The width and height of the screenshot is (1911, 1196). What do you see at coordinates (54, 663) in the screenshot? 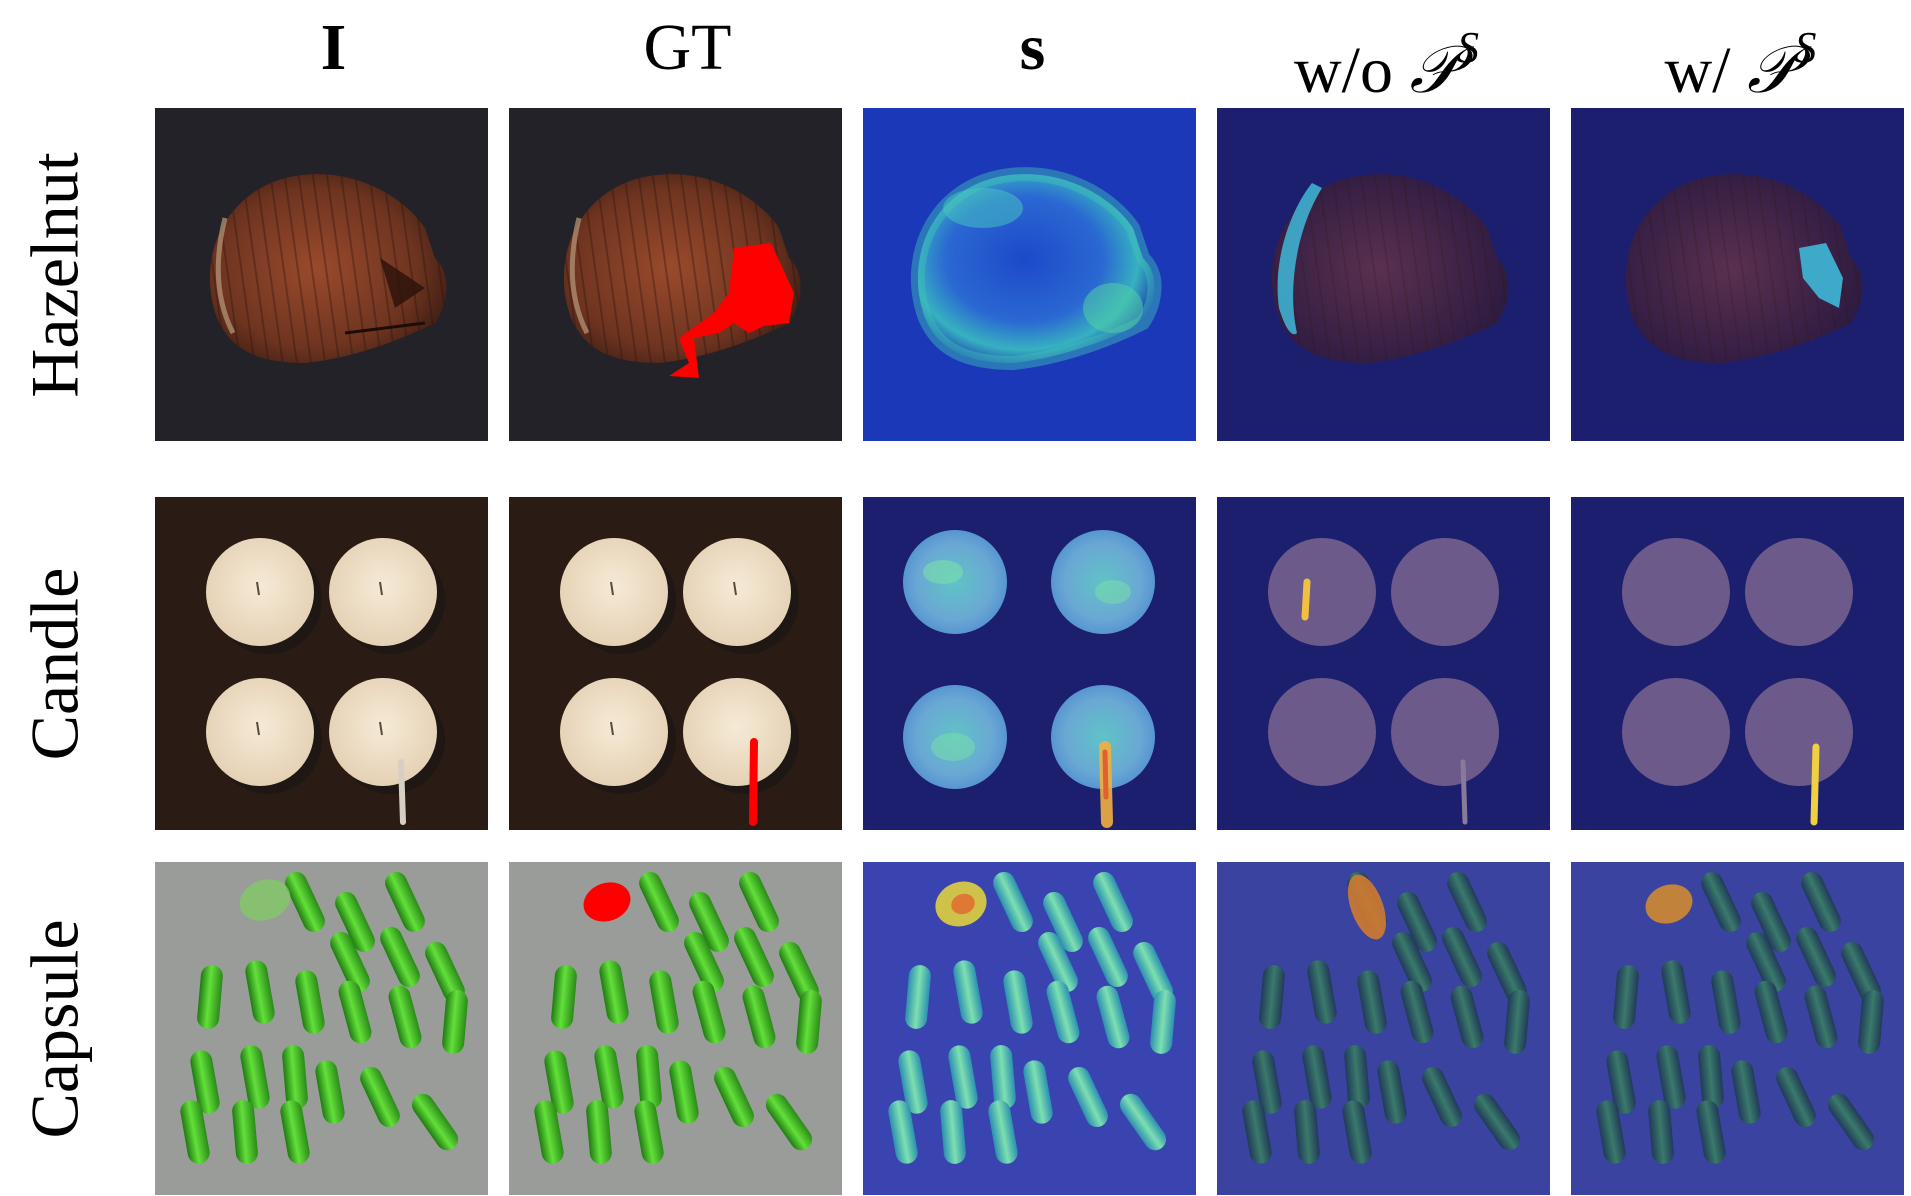
I see `row-header-candle: Candle` at bounding box center [54, 663].